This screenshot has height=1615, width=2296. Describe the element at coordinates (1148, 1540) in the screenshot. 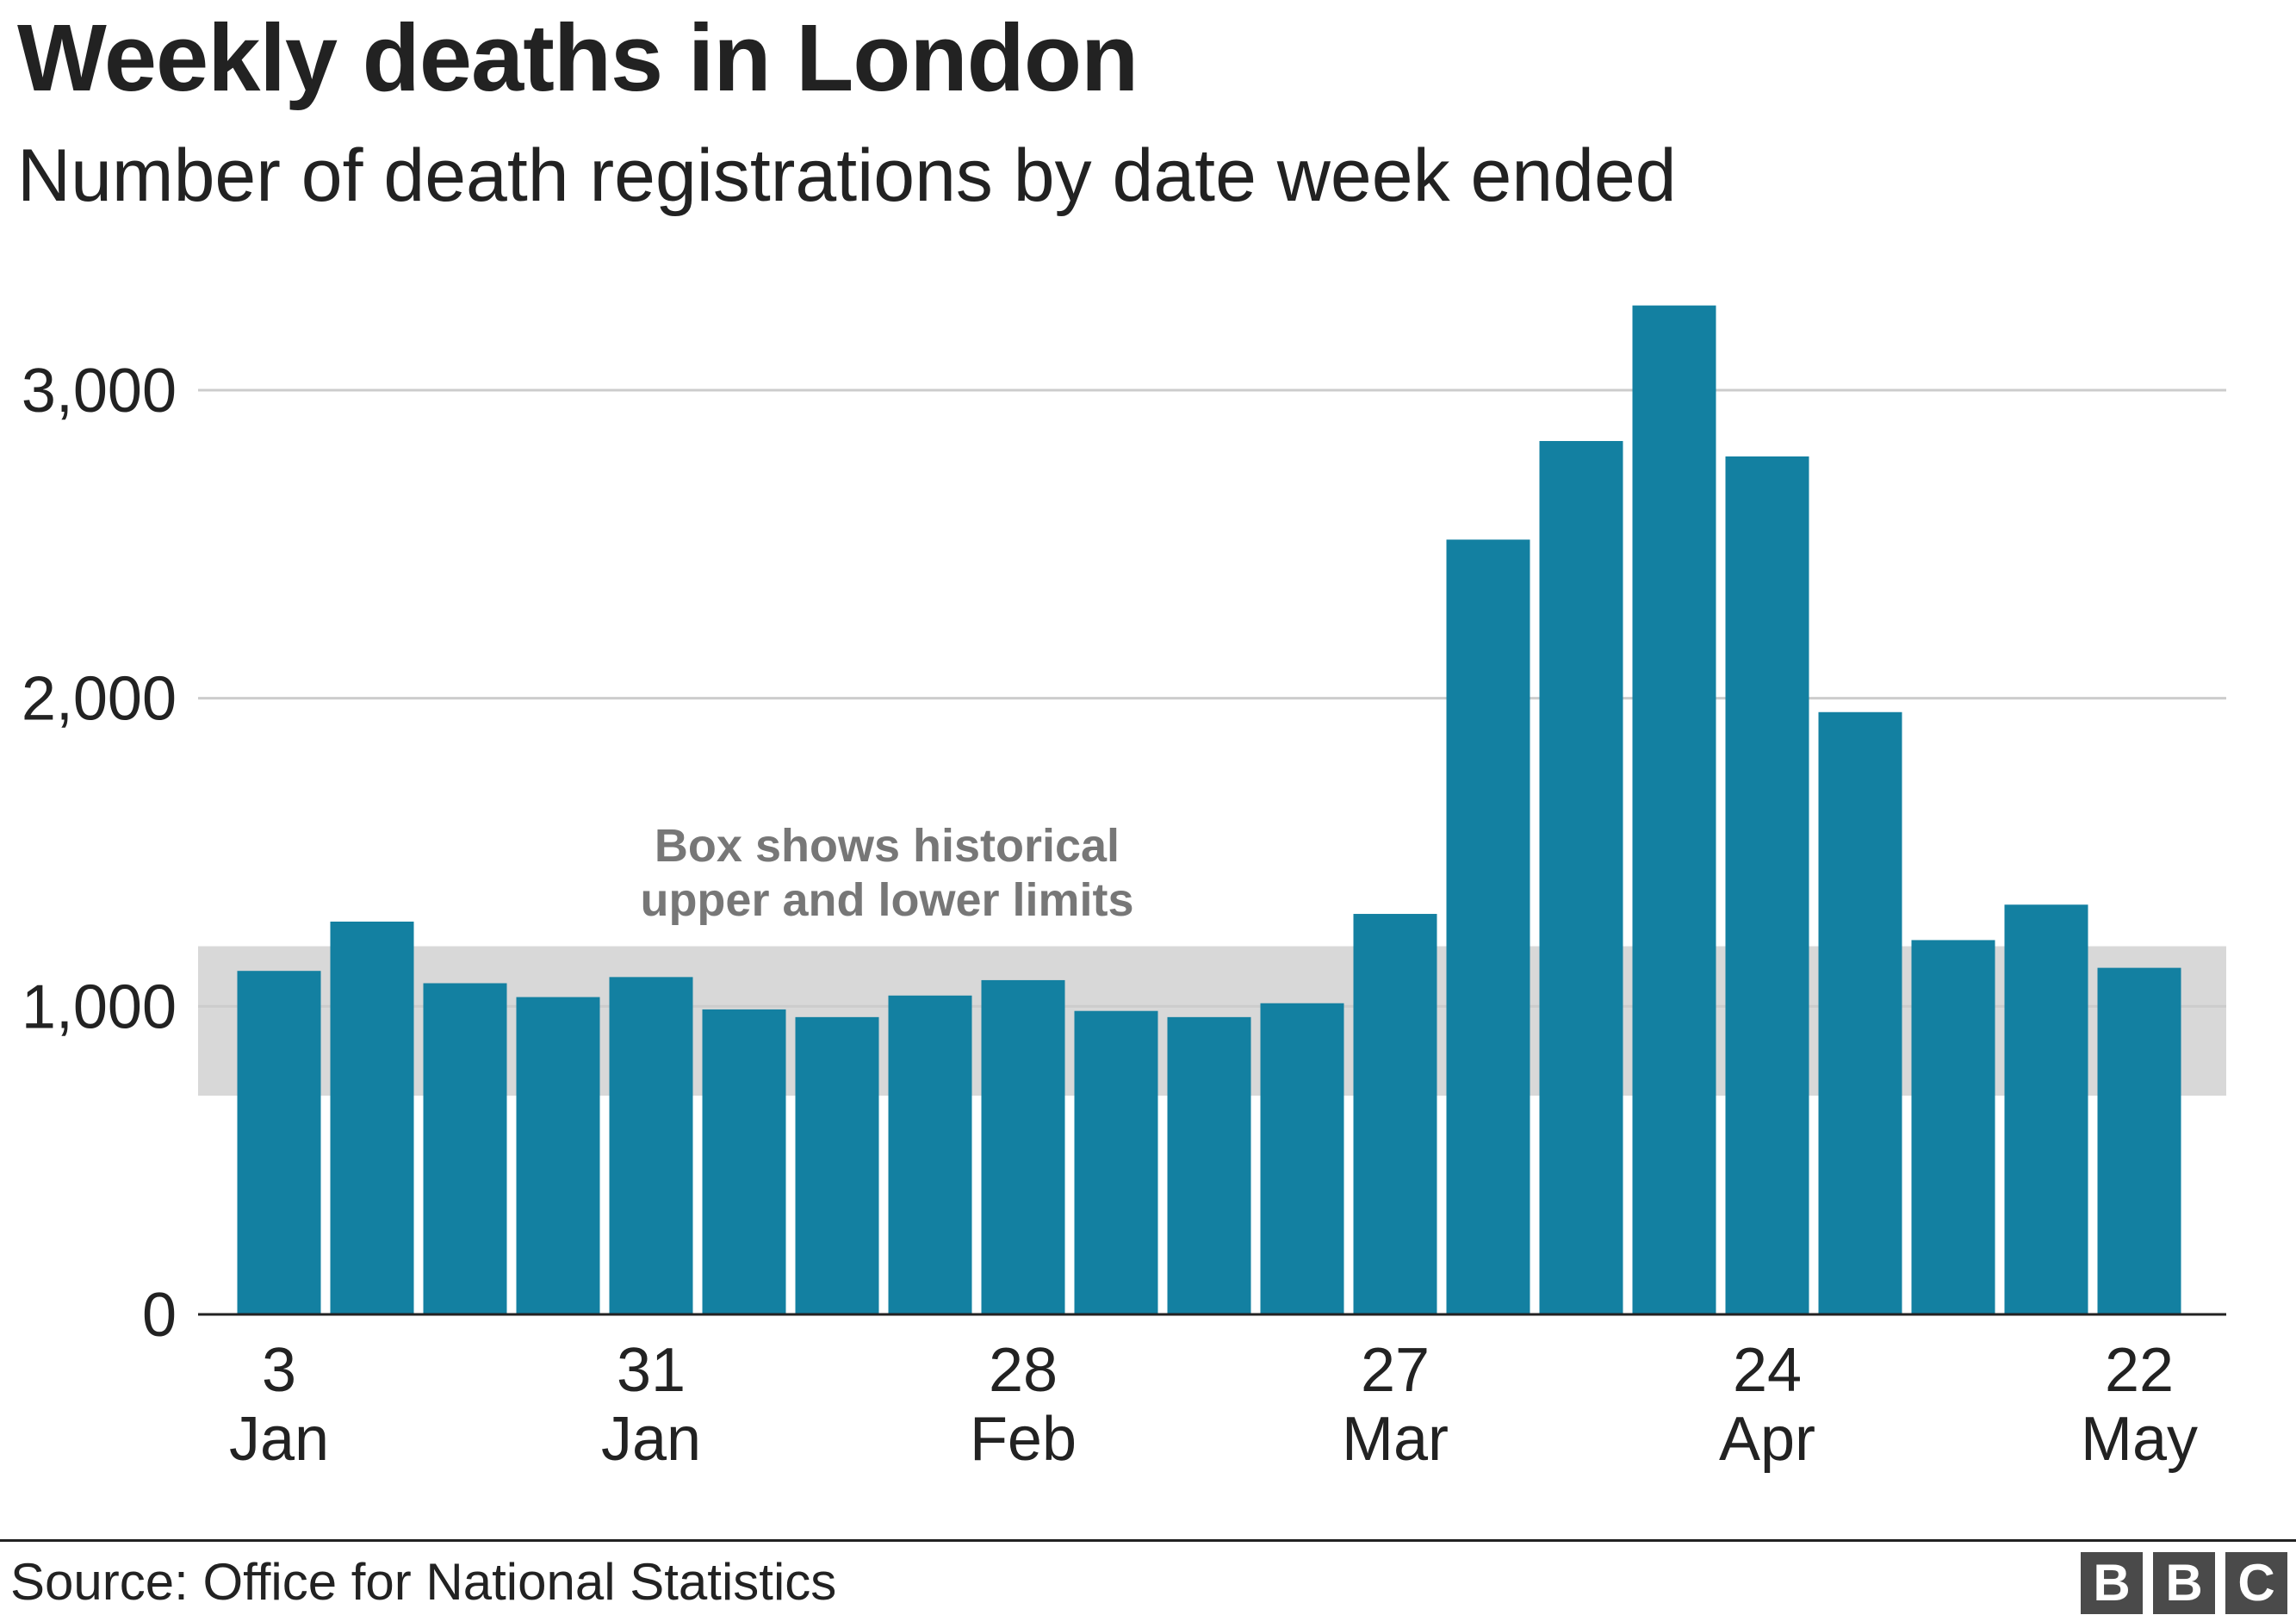

I see `source-divider` at that location.